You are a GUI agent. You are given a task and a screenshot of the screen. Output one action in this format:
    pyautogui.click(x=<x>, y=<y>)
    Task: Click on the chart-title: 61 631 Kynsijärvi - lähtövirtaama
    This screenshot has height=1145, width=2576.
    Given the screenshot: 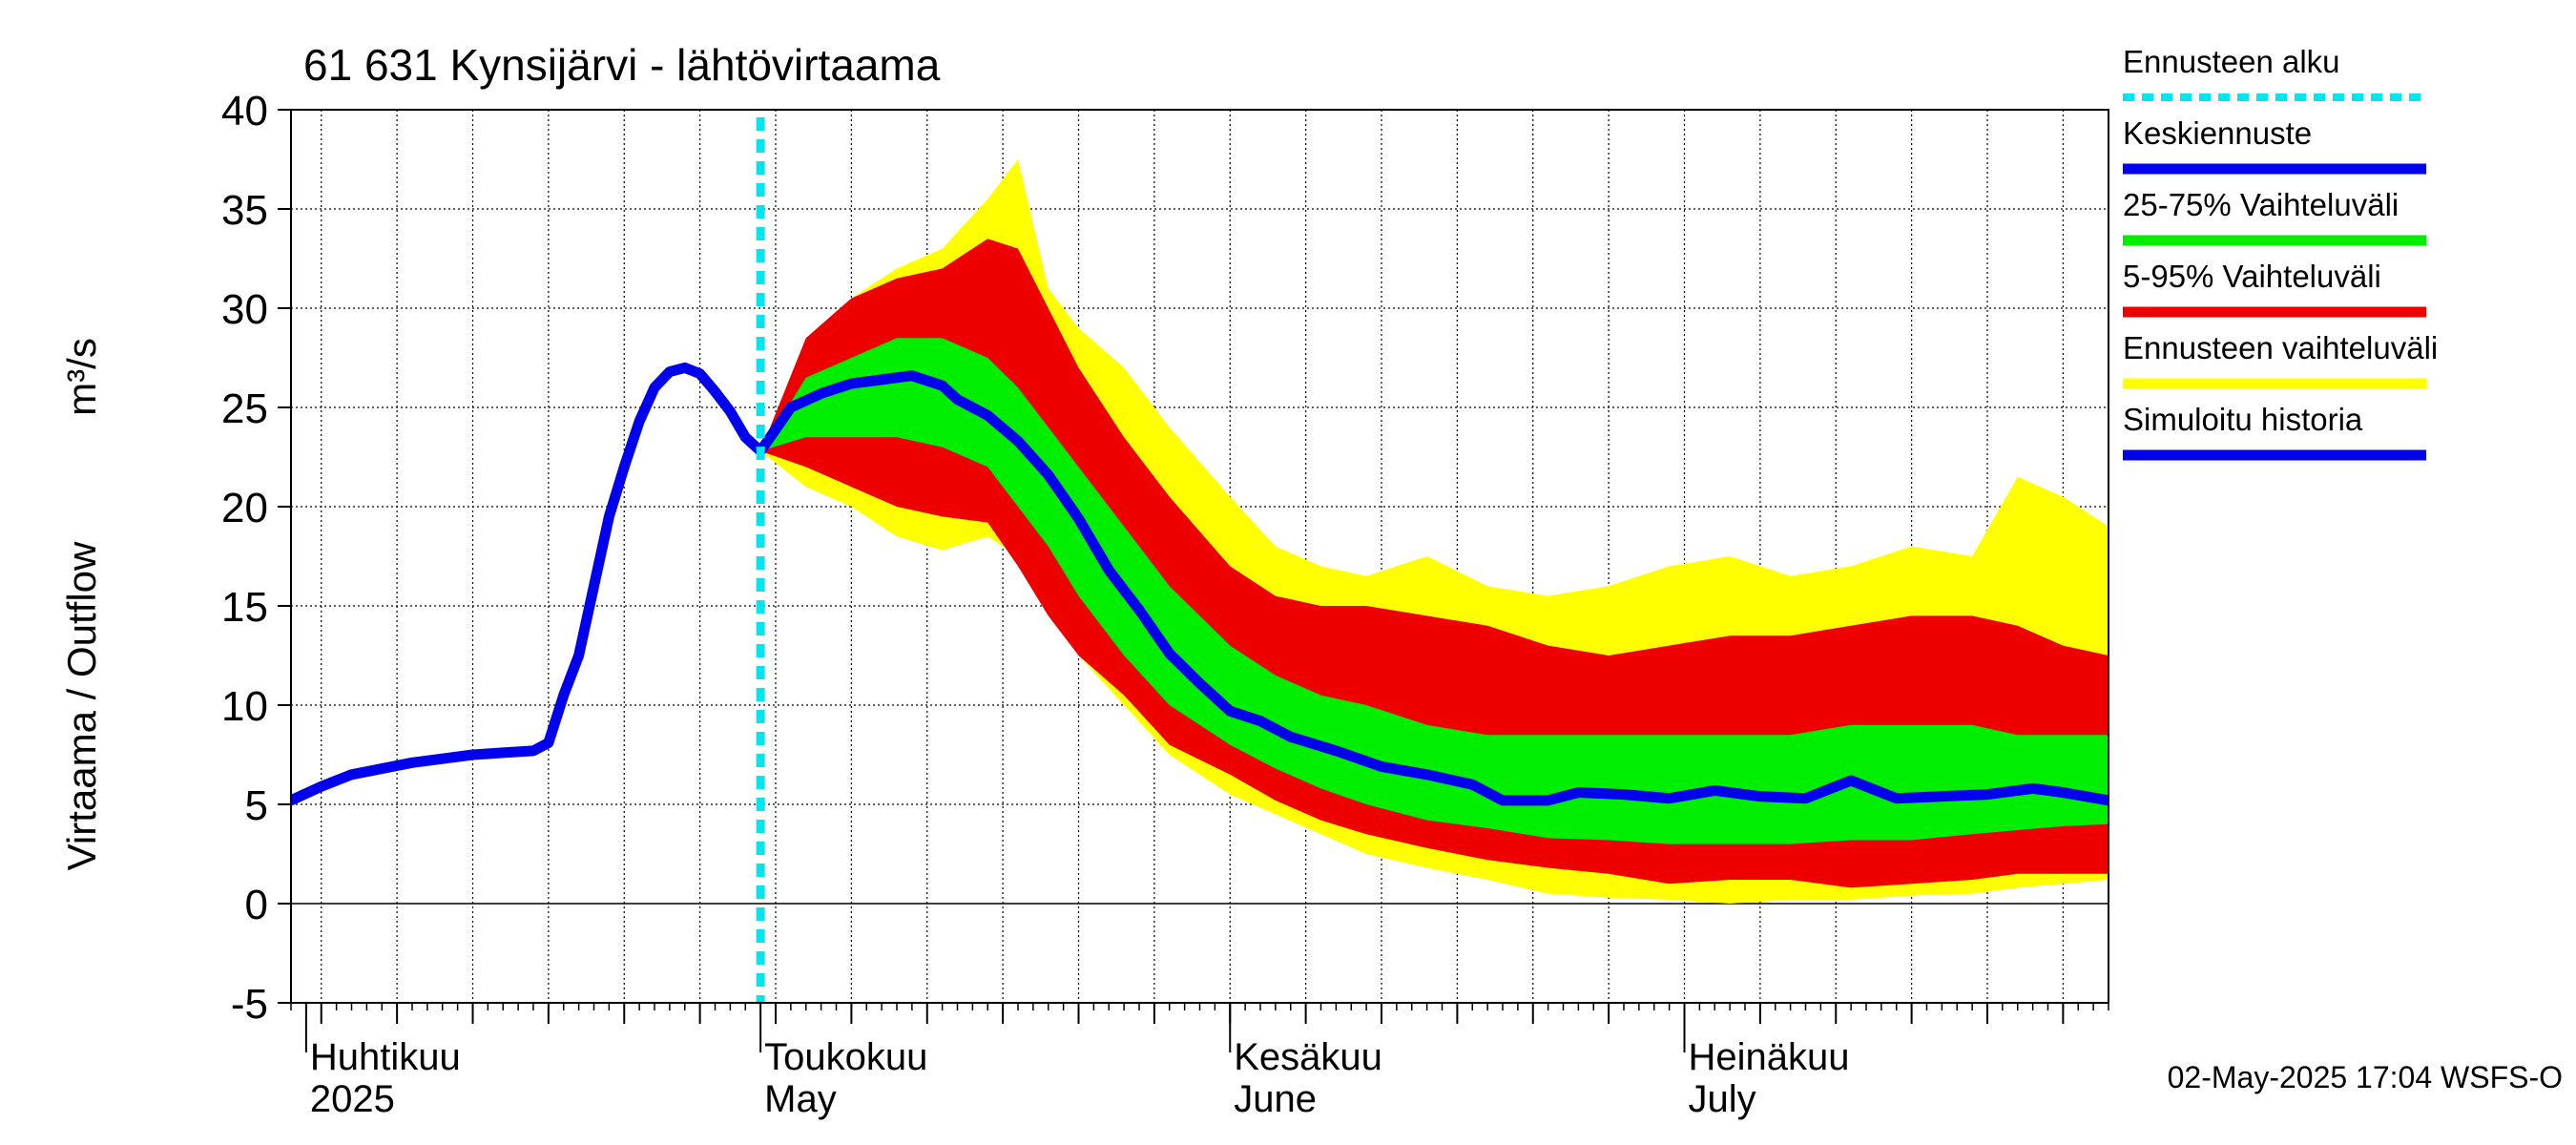 What is the action you would take?
    pyautogui.click(x=622, y=65)
    